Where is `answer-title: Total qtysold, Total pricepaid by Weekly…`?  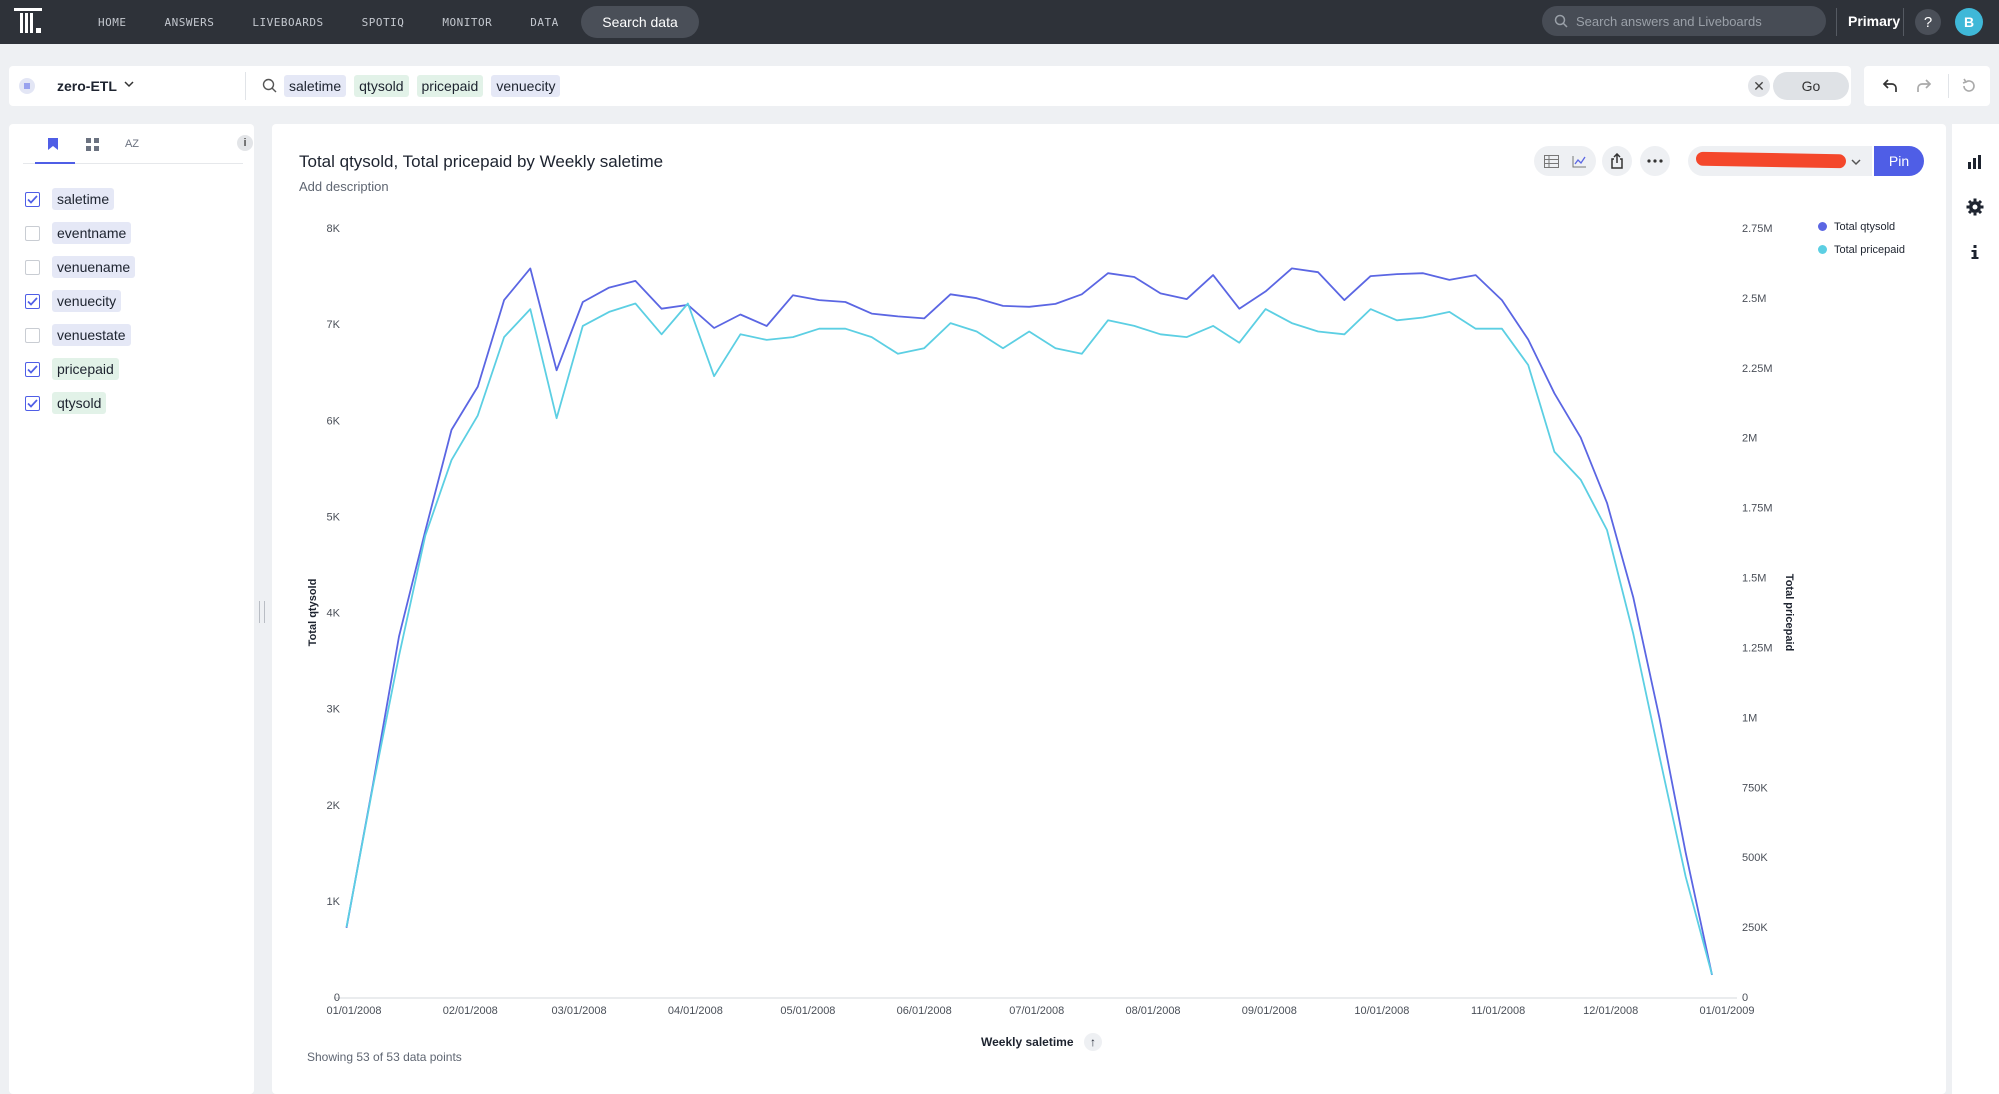
answer-title: Total qtysold, Total pricepaid by Weekly… is located at coordinates (481, 161).